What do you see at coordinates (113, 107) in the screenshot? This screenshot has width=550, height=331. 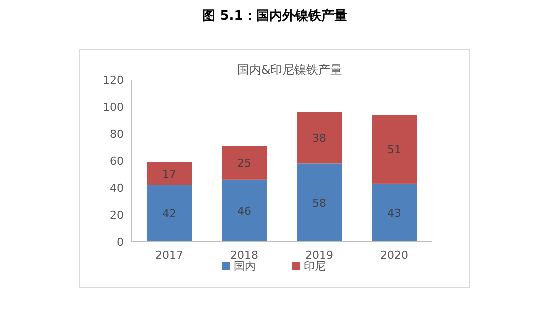 I see `y-tick-label: 100` at bounding box center [113, 107].